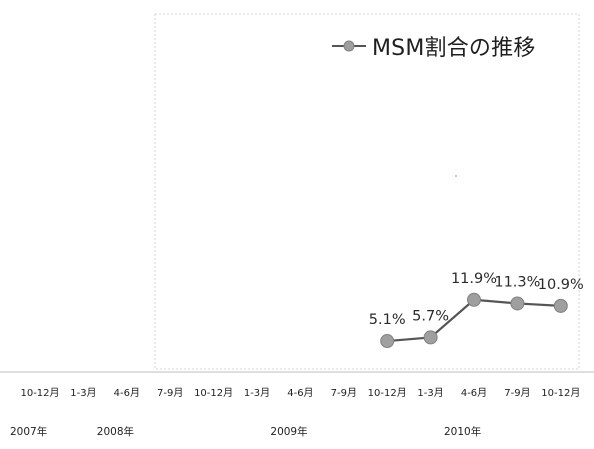 The width and height of the screenshot is (594, 449). I want to click on data-label: 11.9%, so click(474, 279).